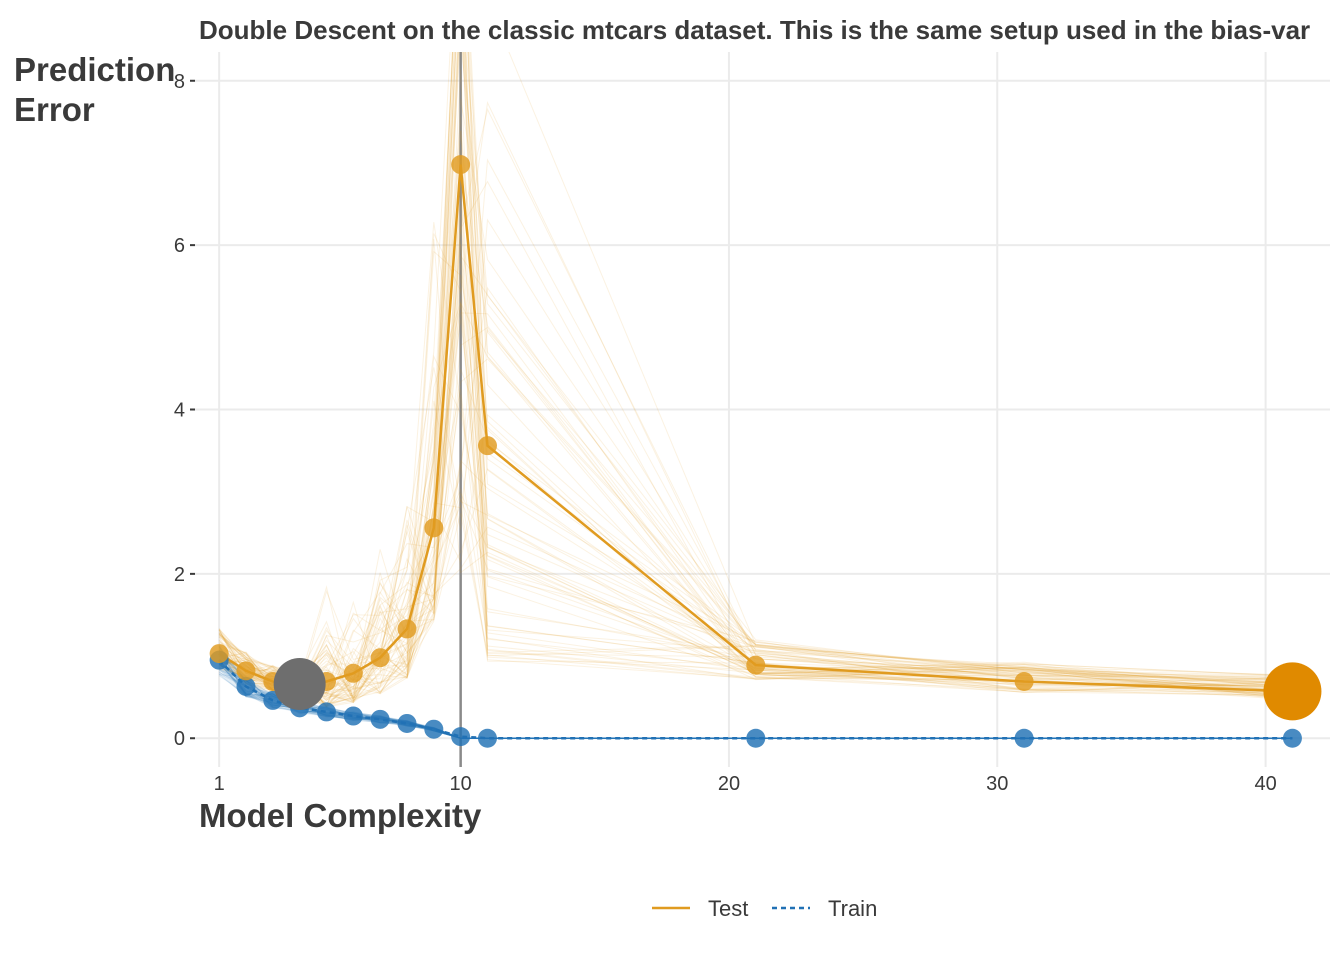  I want to click on y-tick-label: 8, so click(179, 82).